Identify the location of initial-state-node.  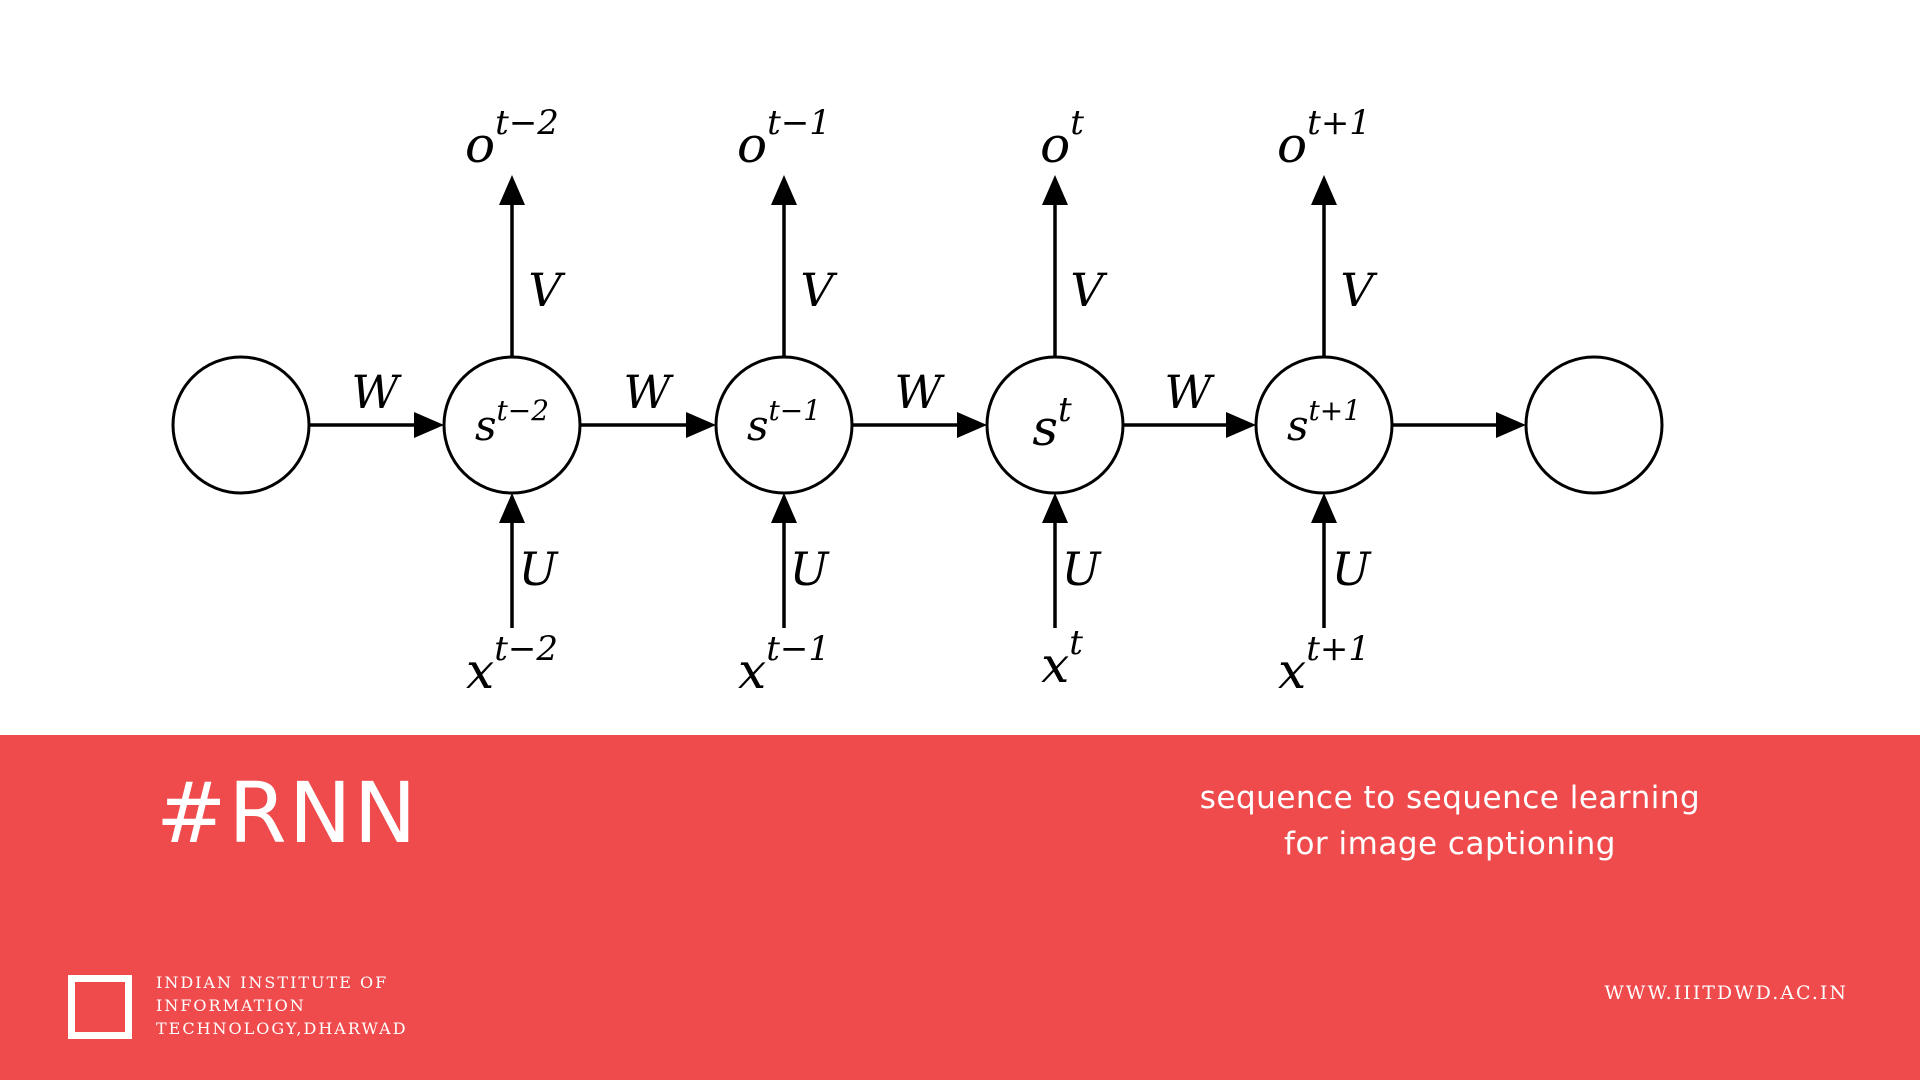
(241, 425).